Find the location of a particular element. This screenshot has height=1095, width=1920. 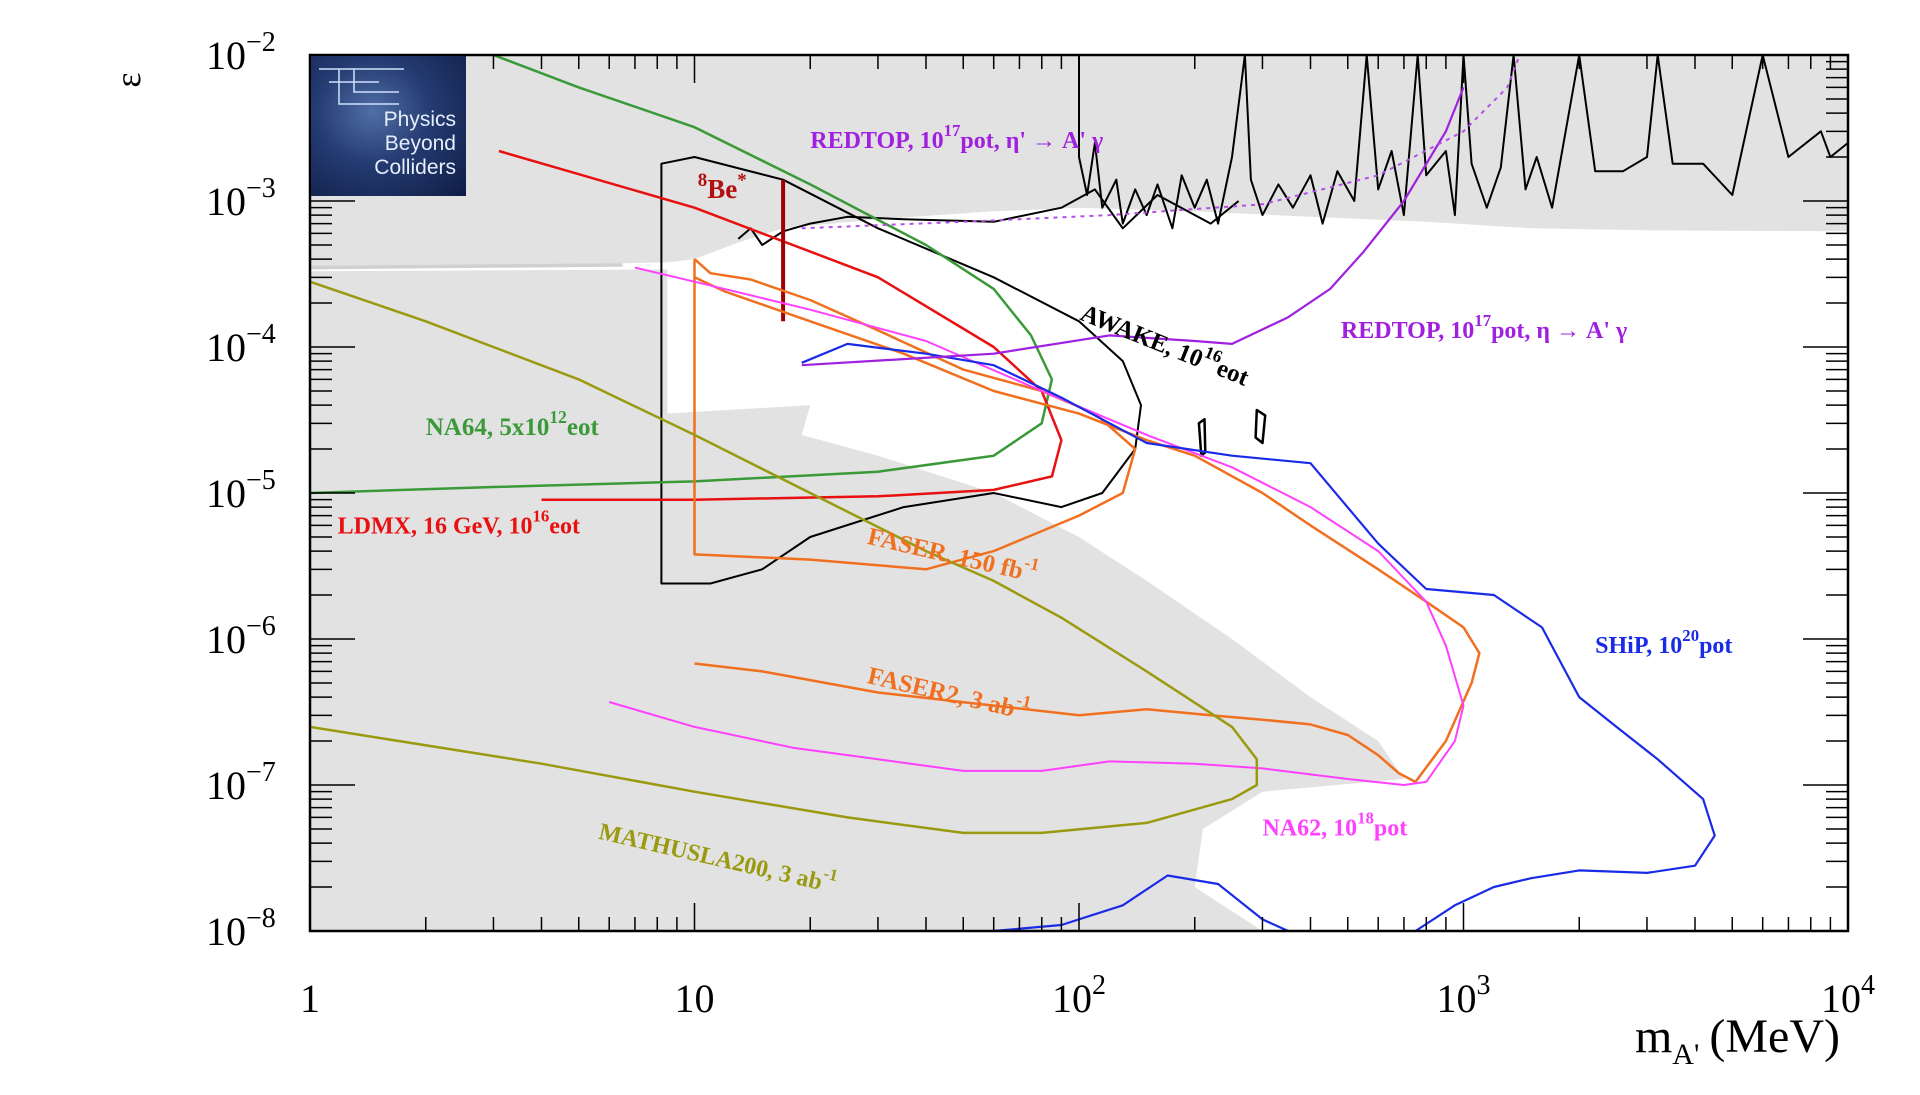

y-tick-label: 10⁻⁸ is located at coordinates (241, 928).